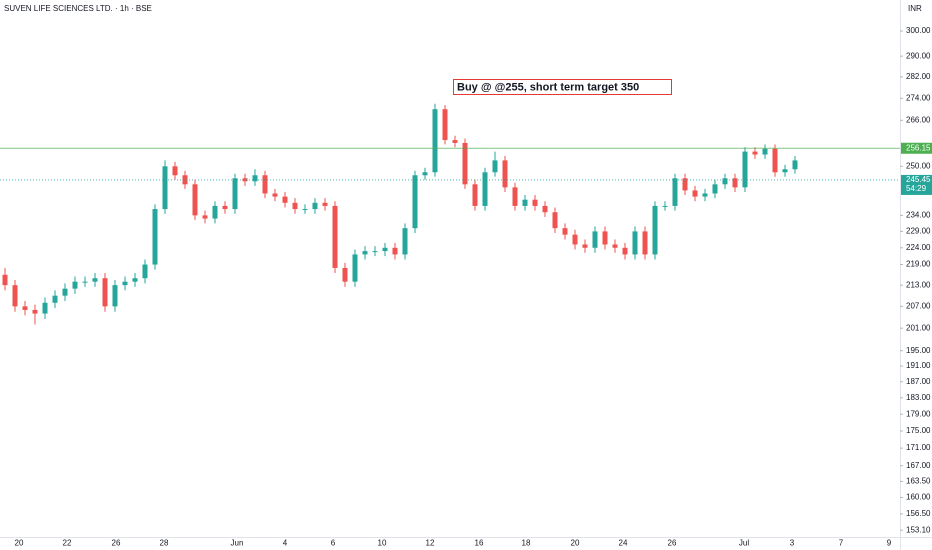 The height and width of the screenshot is (550, 932). I want to click on last-price-tag, so click(916, 184).